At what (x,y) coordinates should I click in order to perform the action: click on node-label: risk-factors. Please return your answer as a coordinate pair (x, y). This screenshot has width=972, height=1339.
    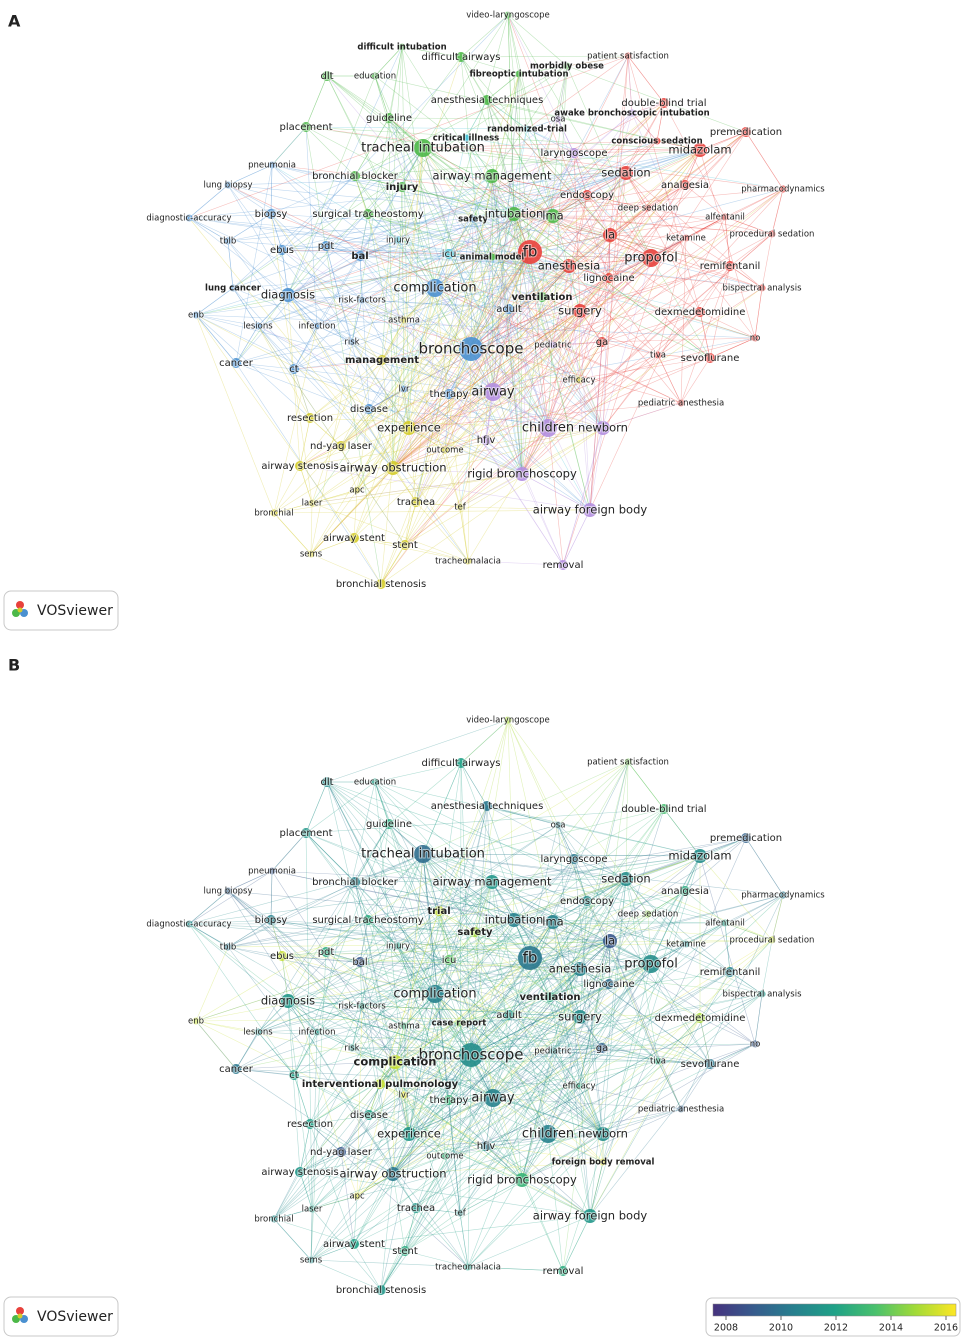
    Looking at the image, I should click on (362, 1007).